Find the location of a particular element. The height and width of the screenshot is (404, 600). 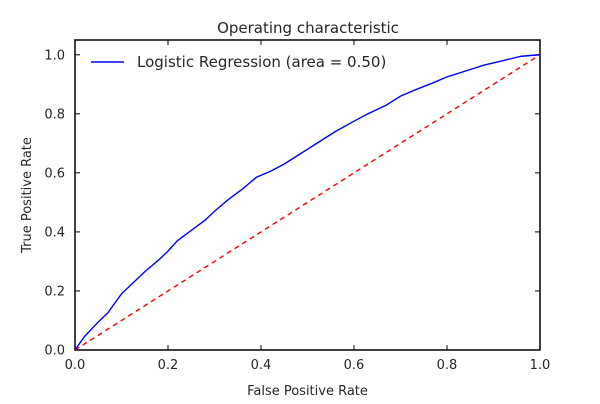

chart-title: Operating characteristic is located at coordinates (308, 28).